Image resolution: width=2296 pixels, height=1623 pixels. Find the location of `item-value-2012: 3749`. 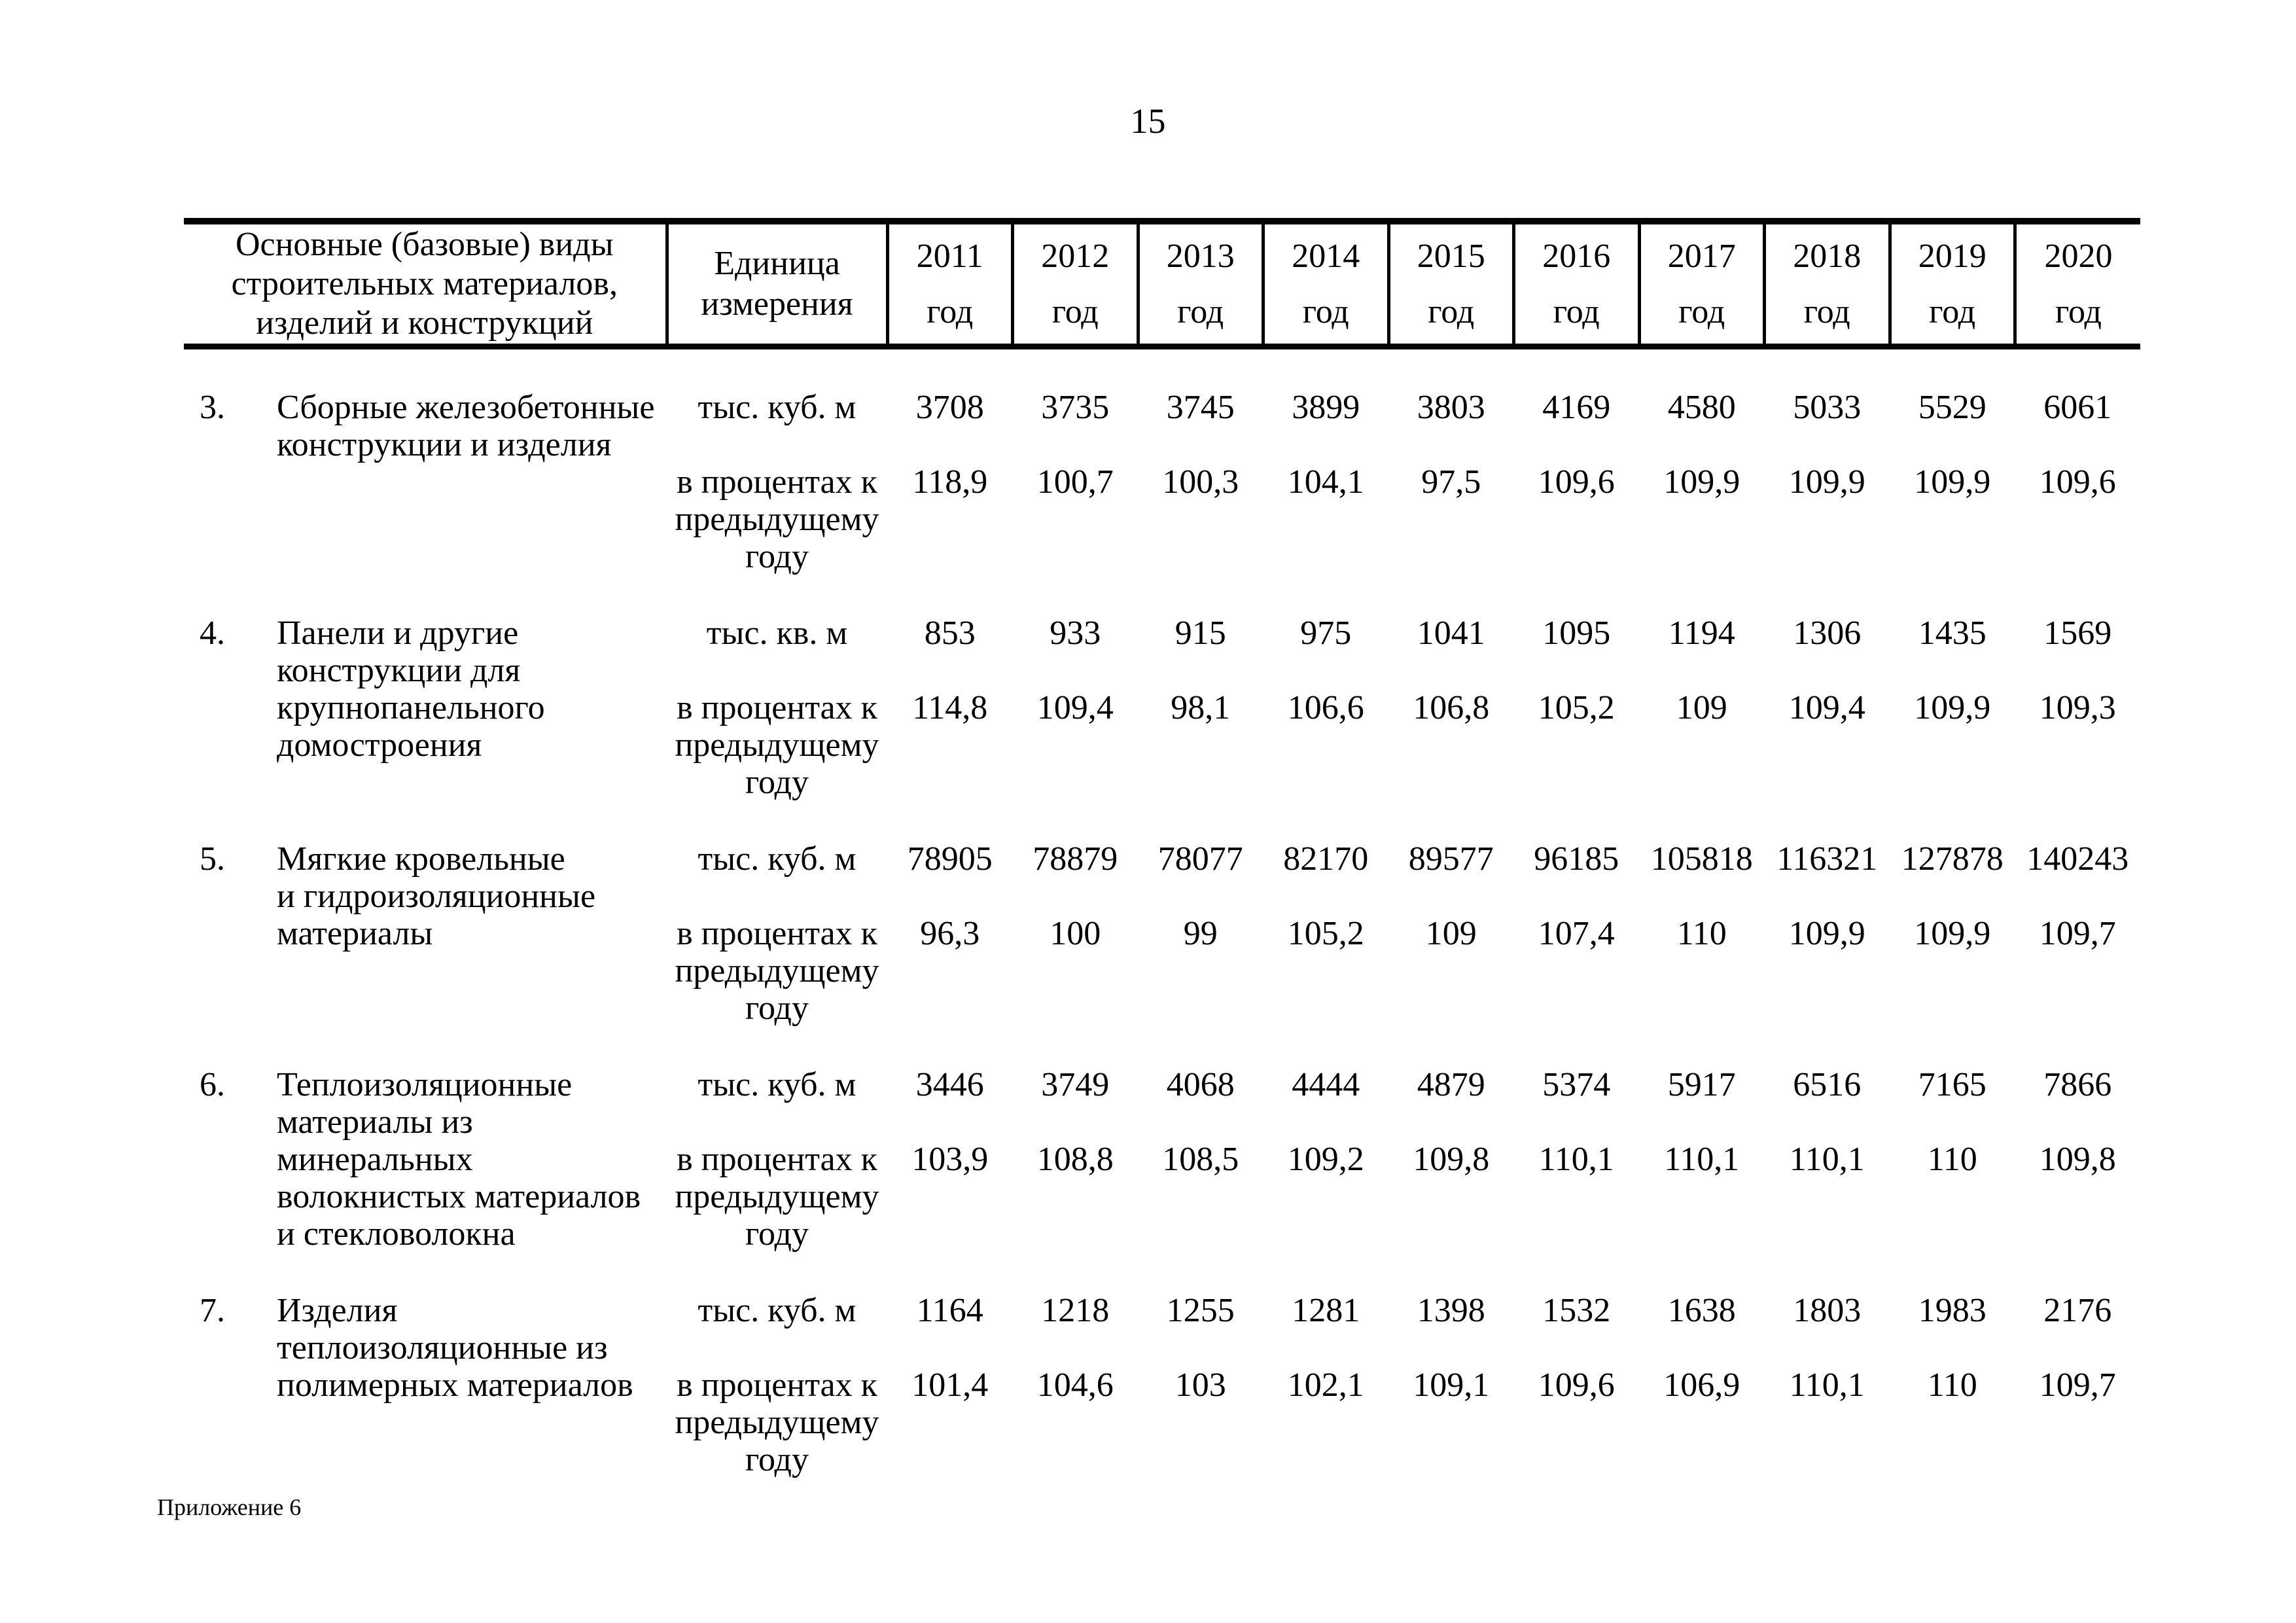

item-value-2012: 3749 is located at coordinates (1075, 1084).